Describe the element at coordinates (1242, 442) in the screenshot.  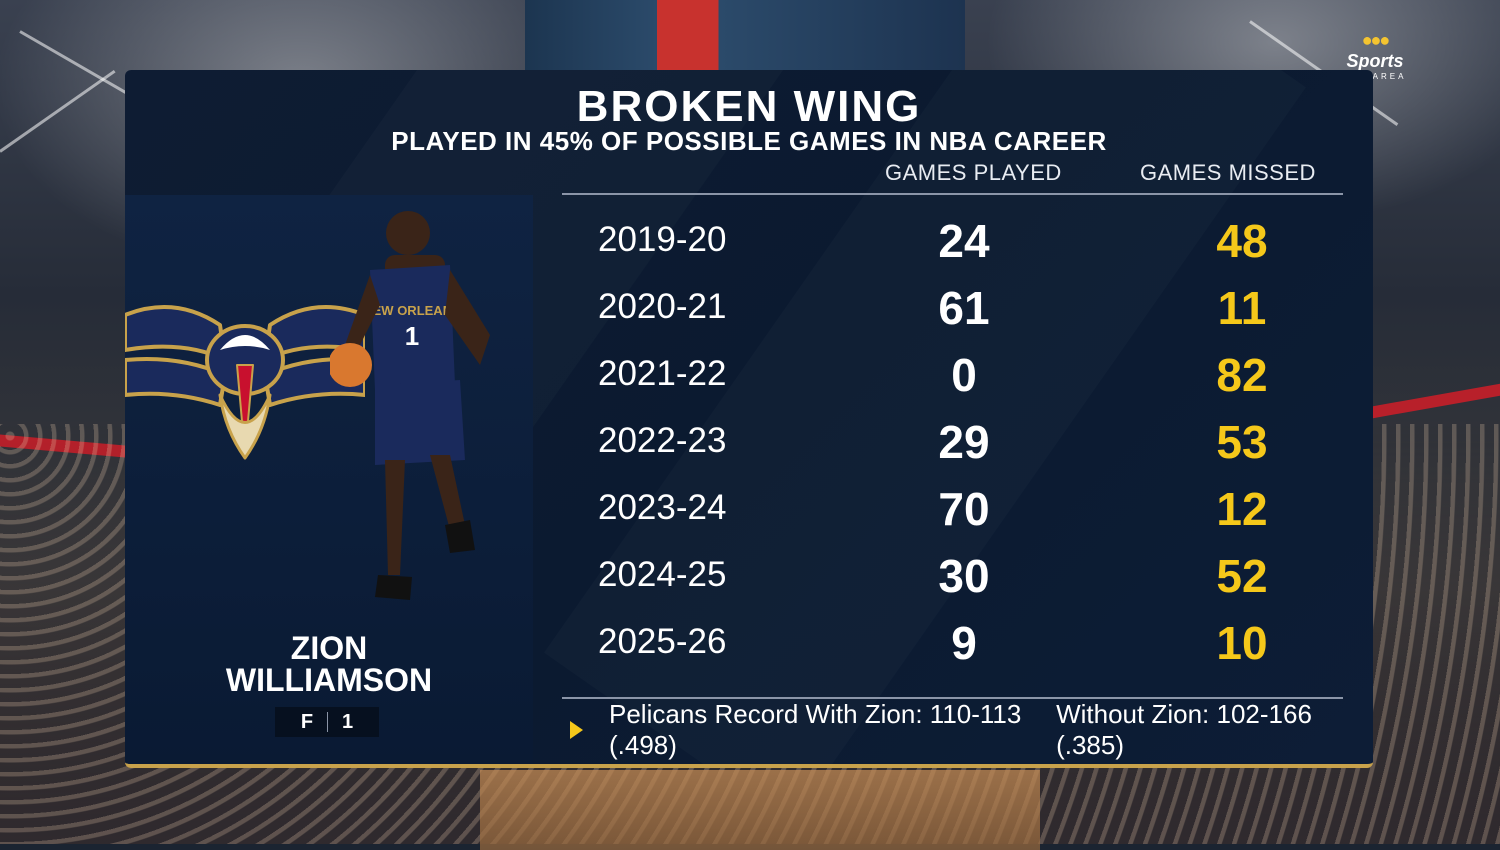
I see `games-missed-value: 53` at that location.